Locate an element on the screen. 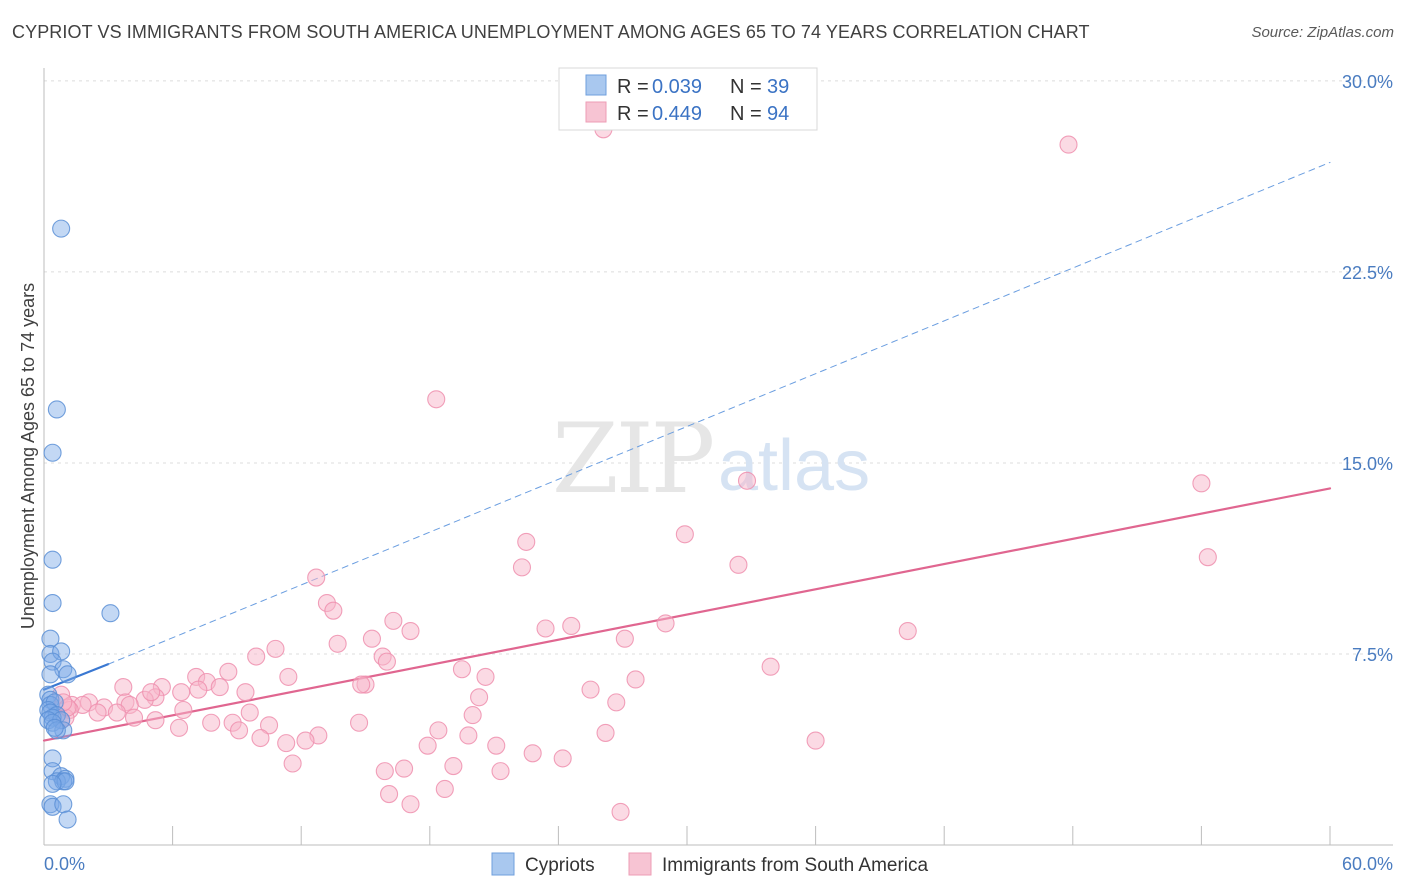 This screenshot has width=1406, height=892. chart-source: Source: ZipAtlas.com is located at coordinates (1322, 32).